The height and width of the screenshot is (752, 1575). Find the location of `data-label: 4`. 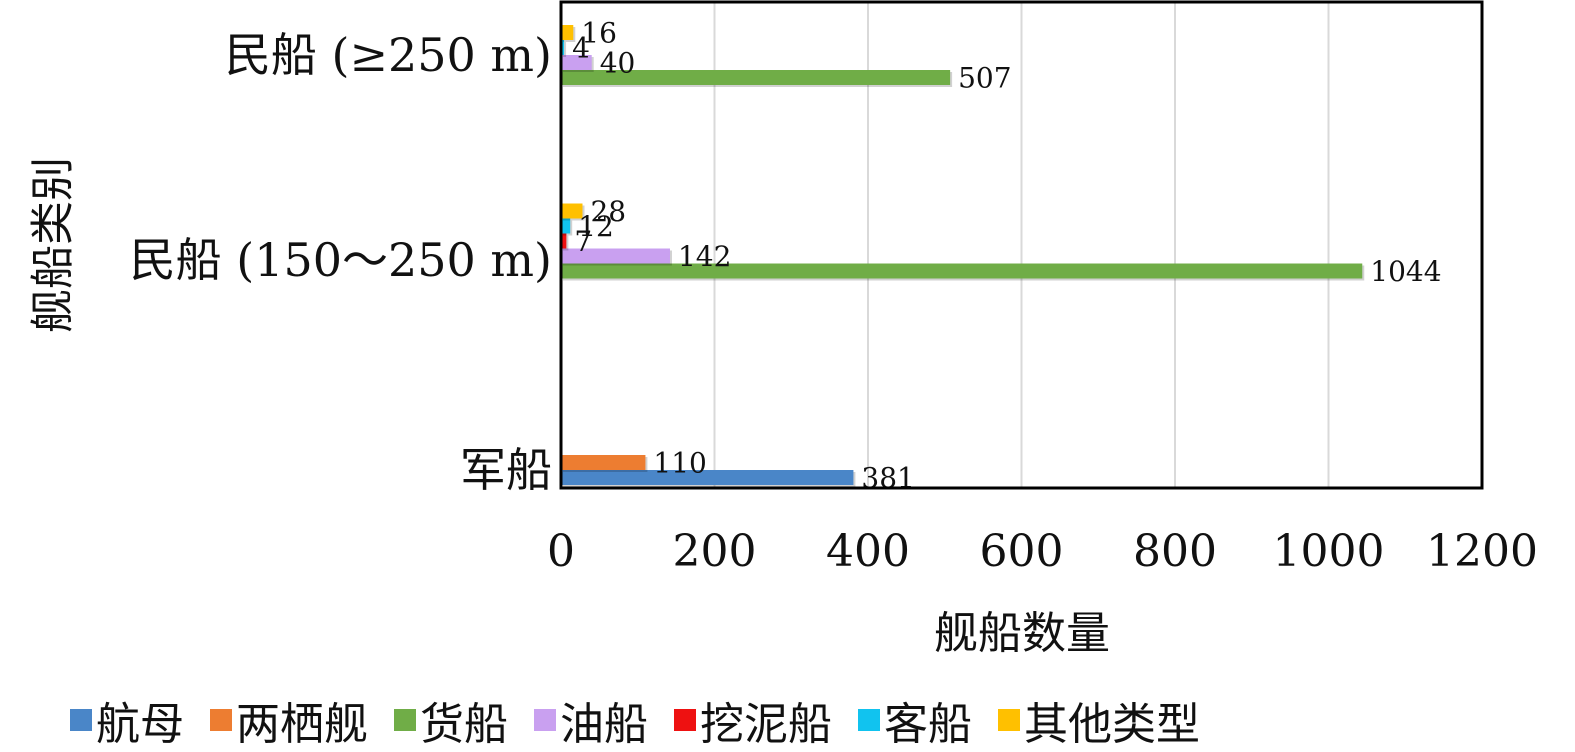

data-label: 4 is located at coordinates (581, 48).